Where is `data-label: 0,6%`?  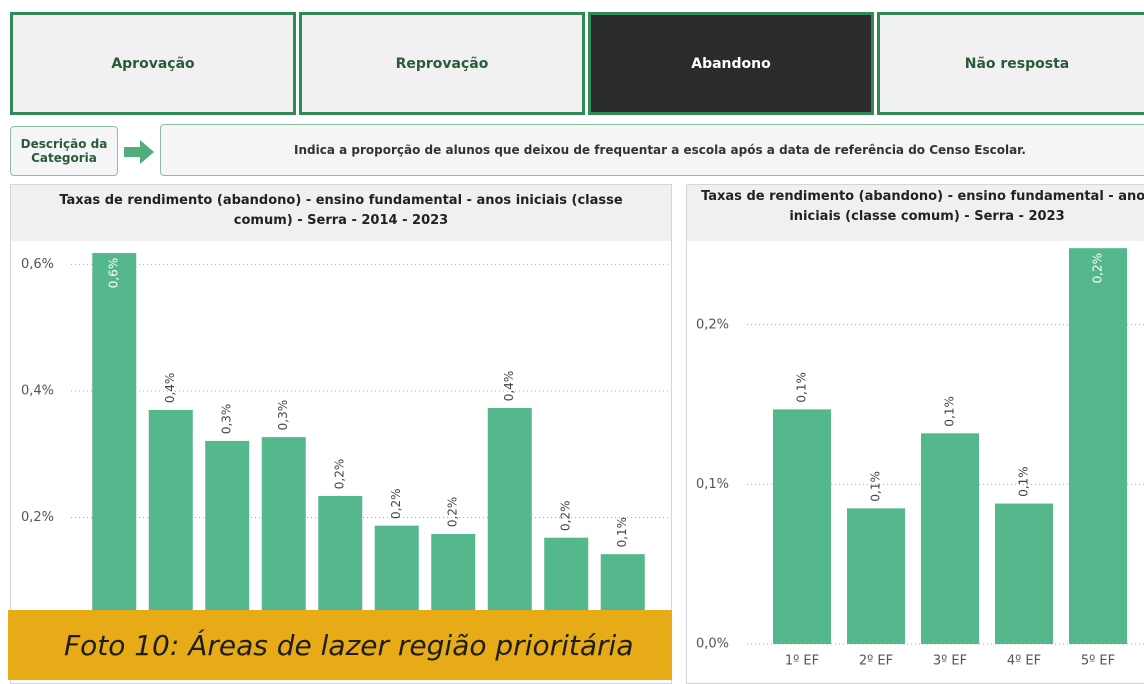
data-label: 0,6% is located at coordinates (114, 273).